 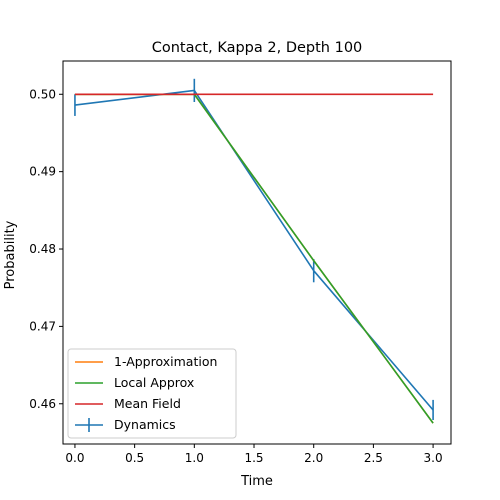 What do you see at coordinates (42, 172) in the screenshot?
I see `y-tick-label: 0.49` at bounding box center [42, 172].